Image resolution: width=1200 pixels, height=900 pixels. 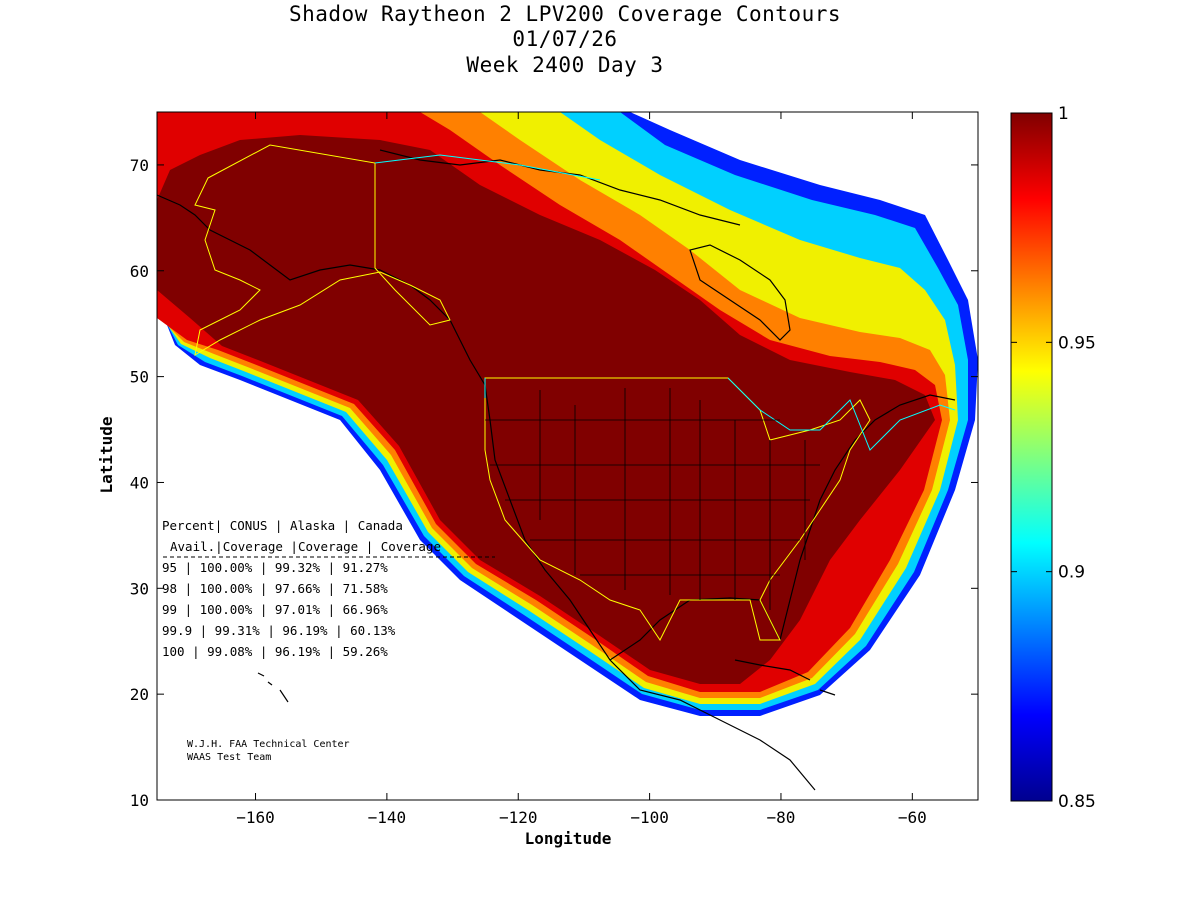 What do you see at coordinates (249, 525) in the screenshot?
I see `header-conus: CONUS` at bounding box center [249, 525].